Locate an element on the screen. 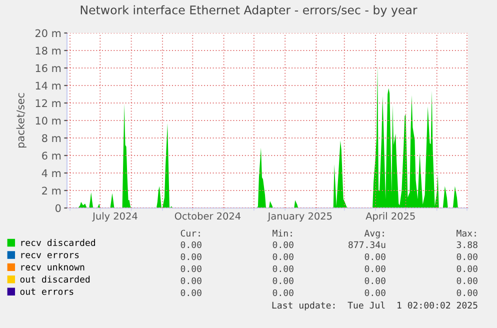  text: Cur: is located at coordinates (190, 233).